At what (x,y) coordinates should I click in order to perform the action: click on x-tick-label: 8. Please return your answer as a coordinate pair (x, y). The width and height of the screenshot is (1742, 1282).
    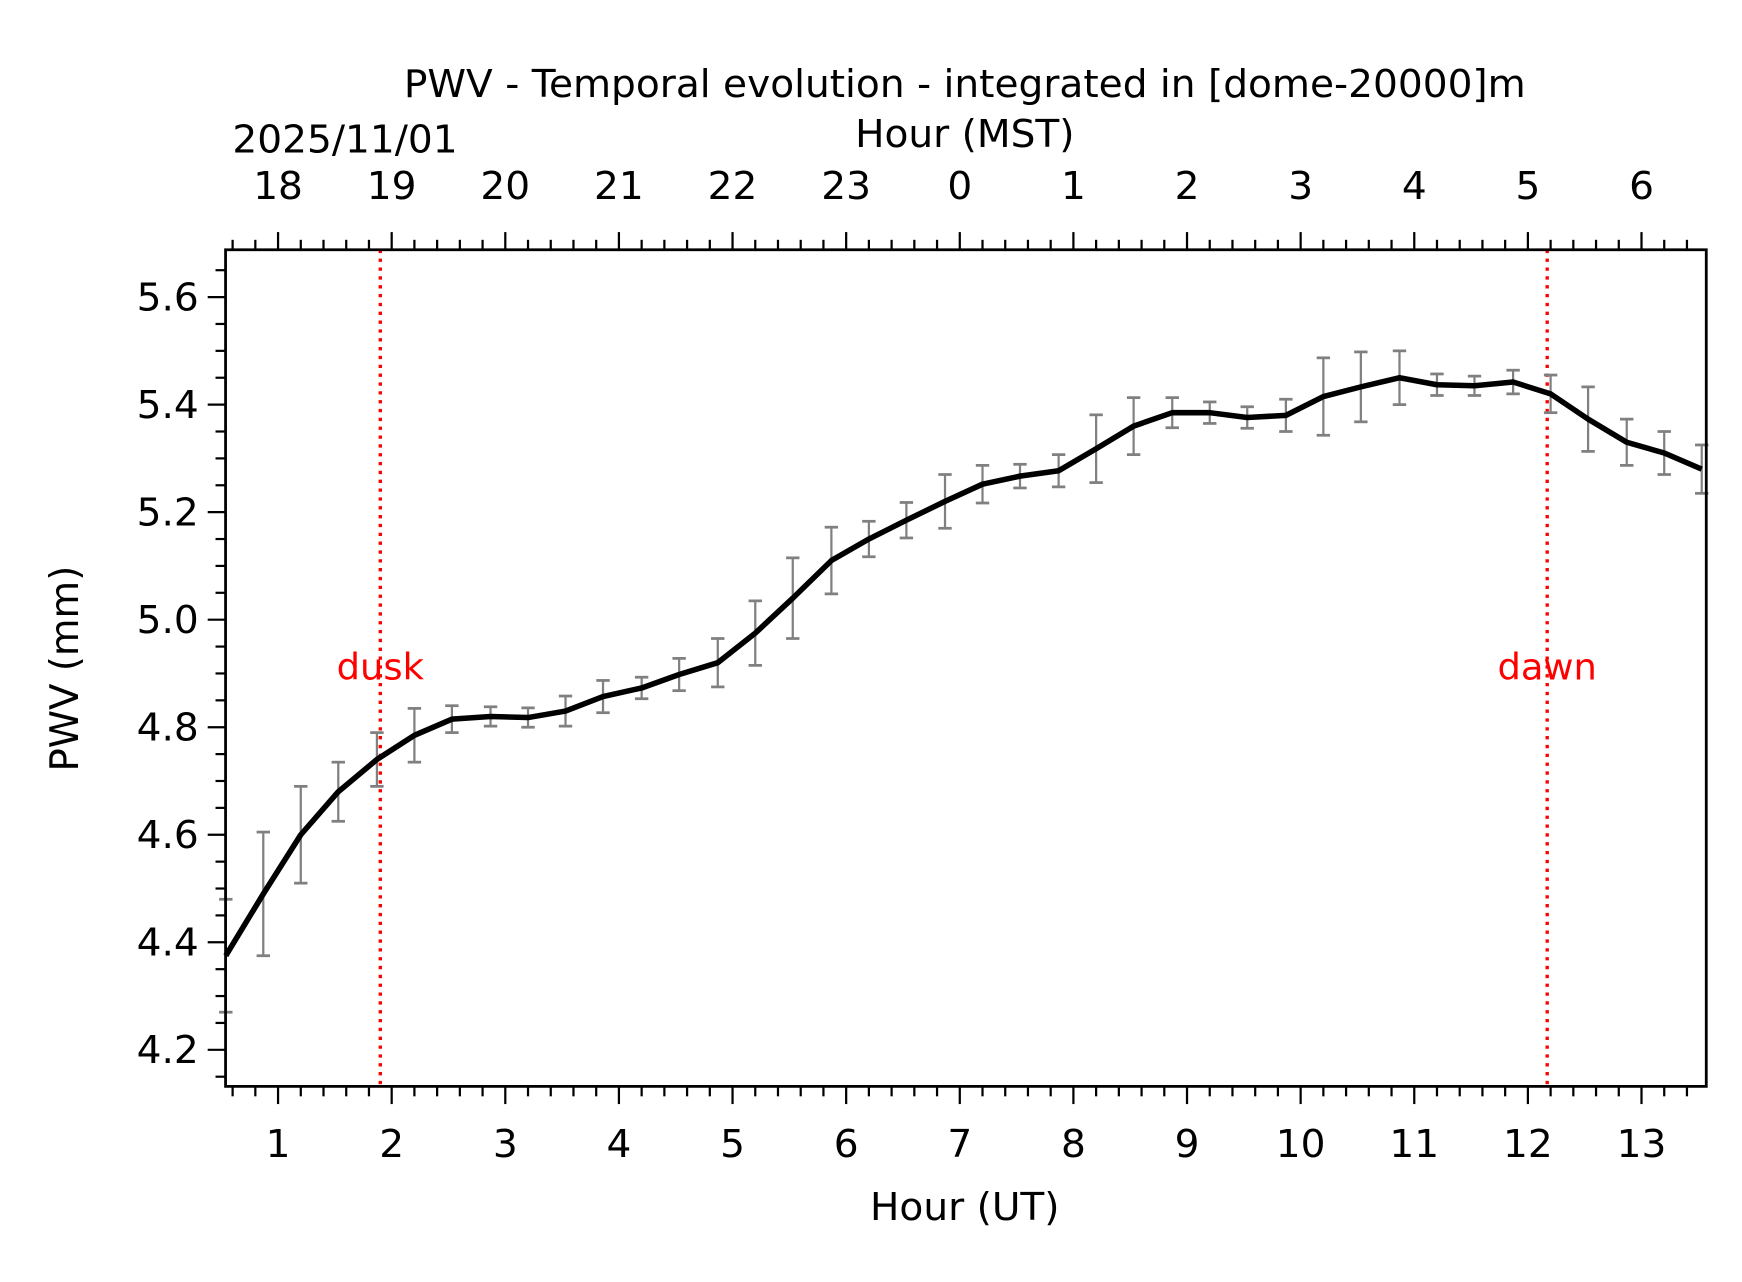
    Looking at the image, I should click on (1073, 1144).